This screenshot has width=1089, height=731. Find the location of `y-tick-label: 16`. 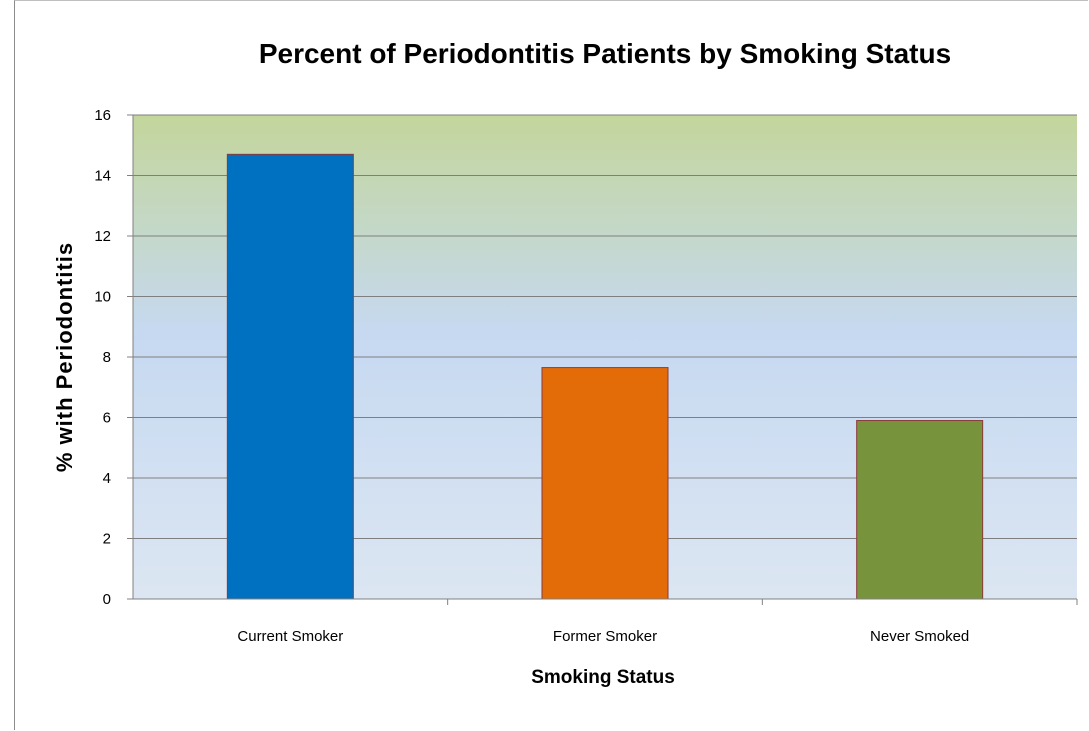

y-tick-label: 16 is located at coordinates (102, 115).